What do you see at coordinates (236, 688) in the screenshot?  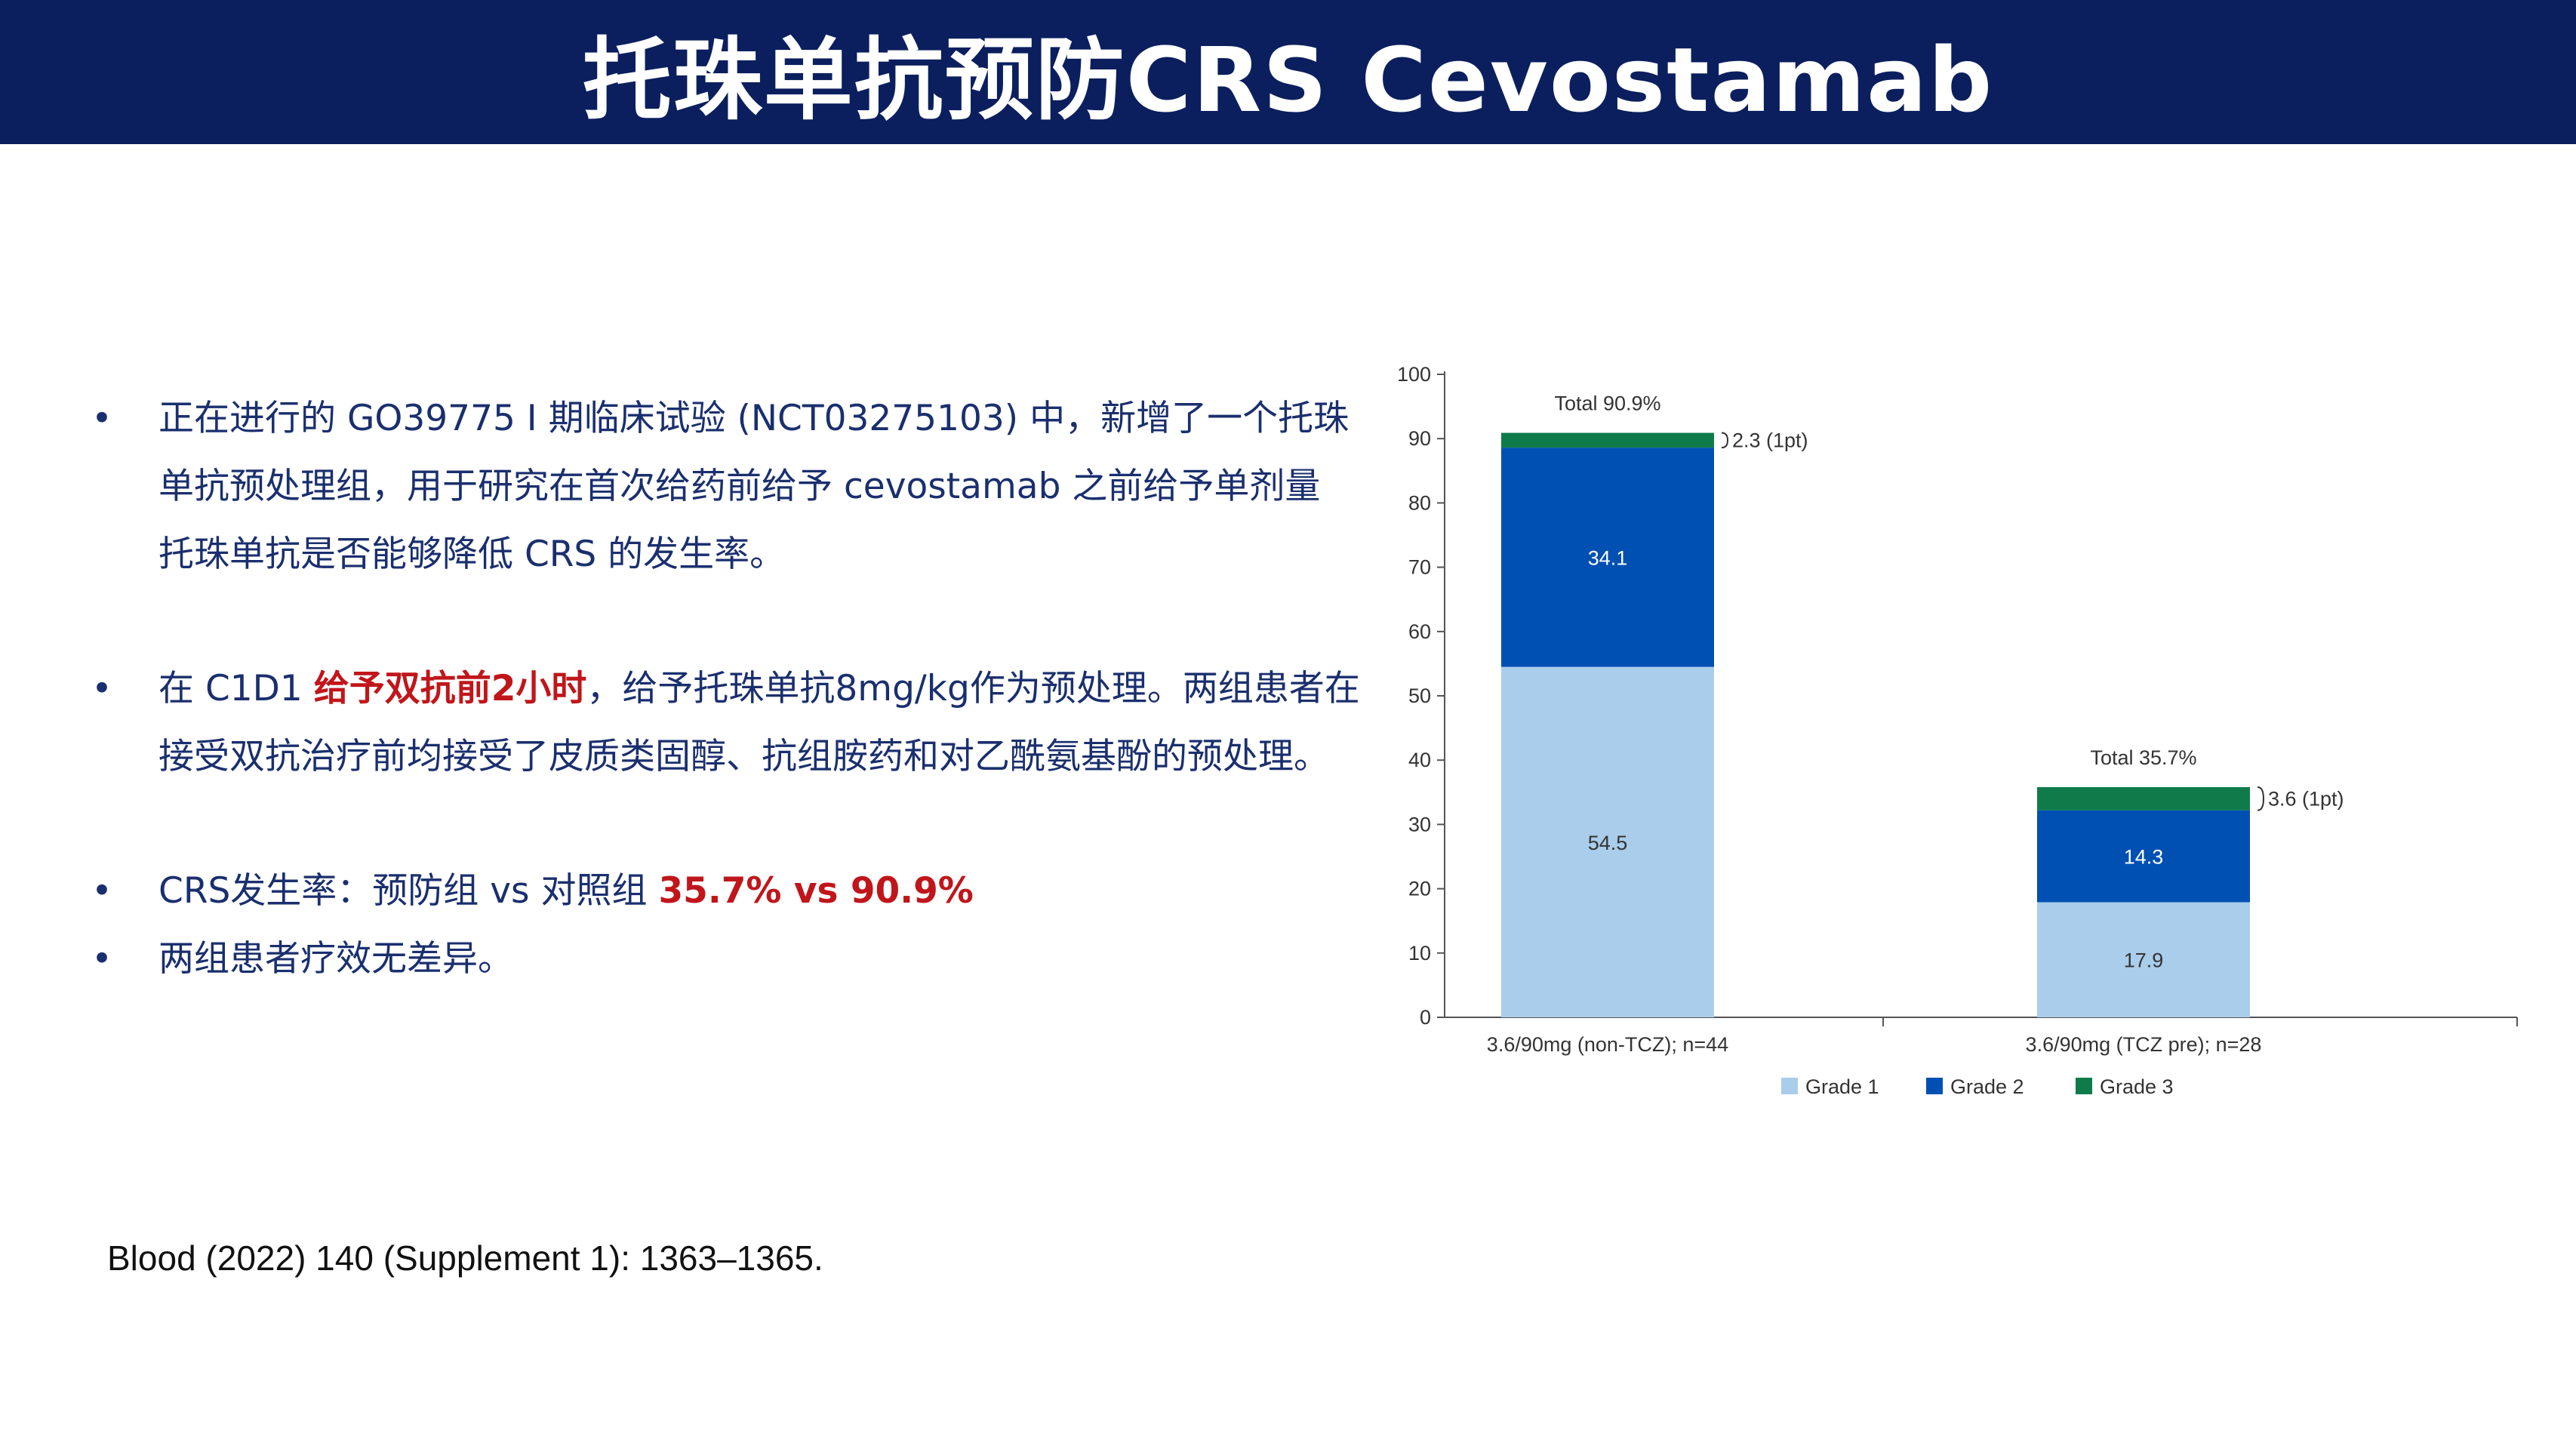 I see `bullet-text-prefix: 在 C1D1` at bounding box center [236, 688].